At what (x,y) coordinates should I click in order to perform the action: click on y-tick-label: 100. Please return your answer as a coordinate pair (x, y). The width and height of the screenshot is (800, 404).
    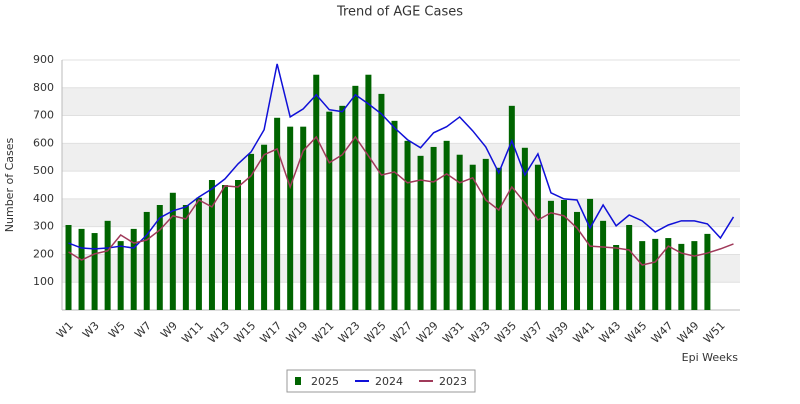
    Looking at the image, I should click on (43, 281).